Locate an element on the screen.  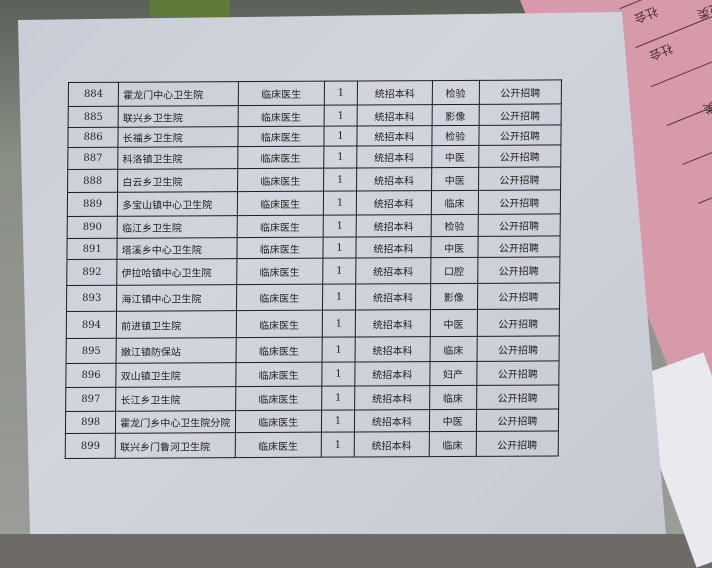
pink-sheet-label: 专业类 is located at coordinates (706, 103).